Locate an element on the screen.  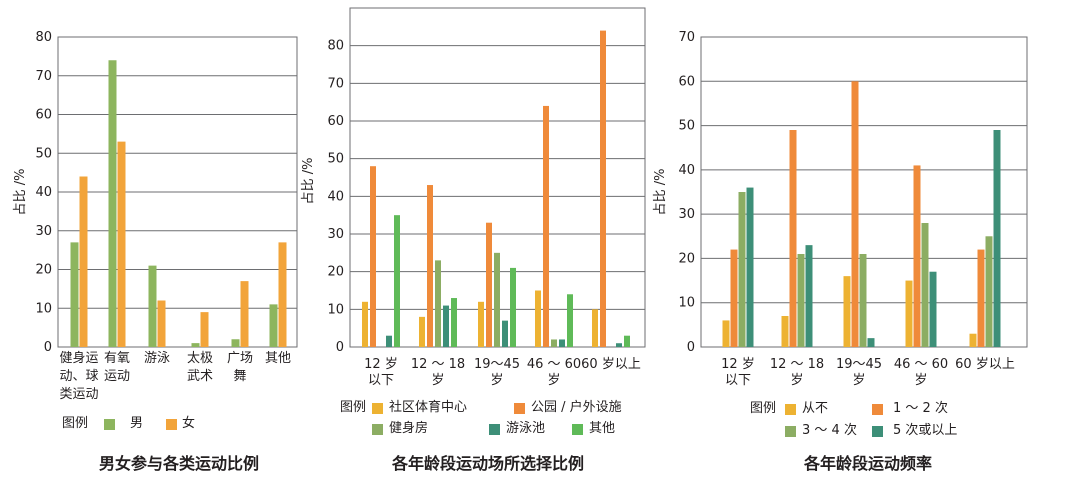
x-tick-label: 健身运 is located at coordinates (78, 358).